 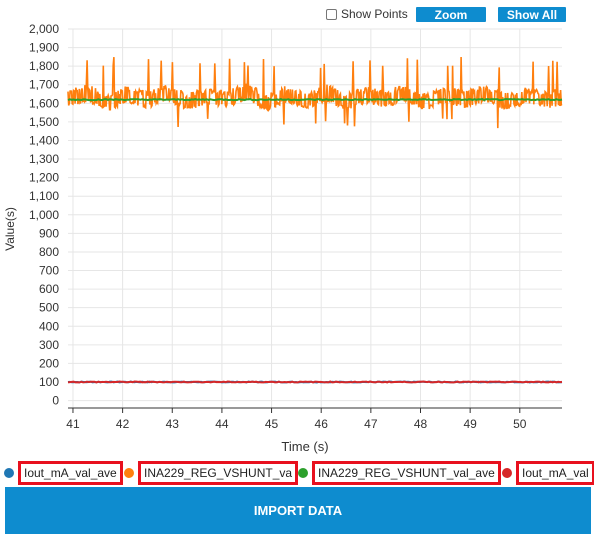 I want to click on legend-label: Iout_mA_val_ave, so click(x=70, y=473).